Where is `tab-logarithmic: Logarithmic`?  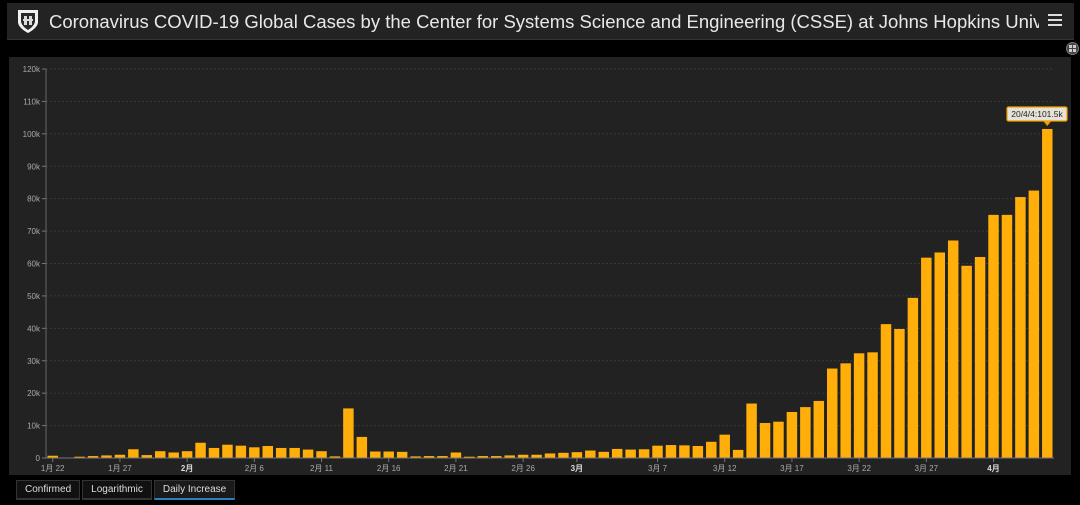 tab-logarithmic: Logarithmic is located at coordinates (117, 490).